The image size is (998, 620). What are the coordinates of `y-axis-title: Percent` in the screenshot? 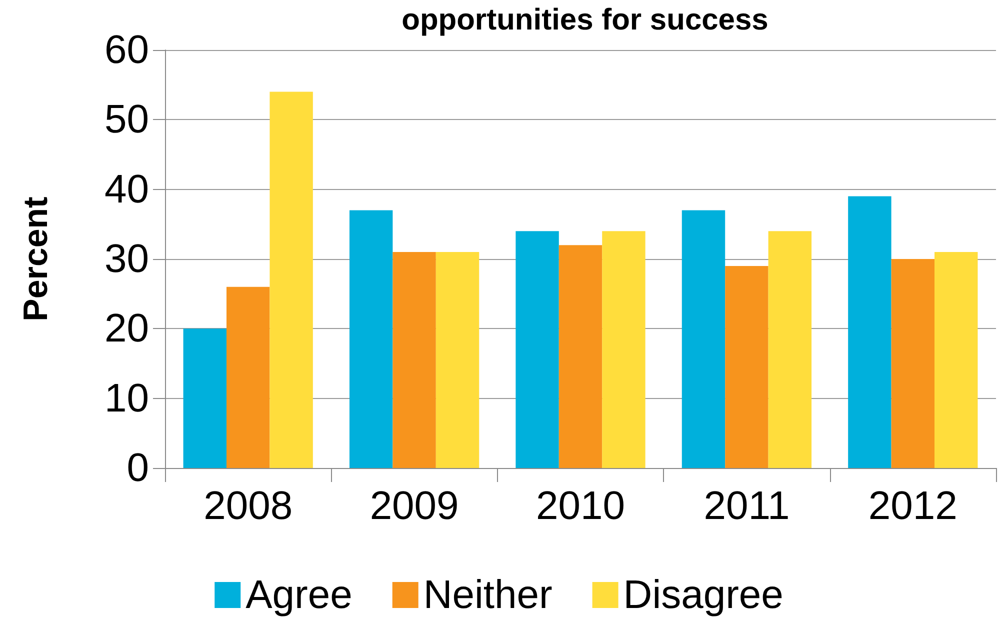 It's located at (36, 259).